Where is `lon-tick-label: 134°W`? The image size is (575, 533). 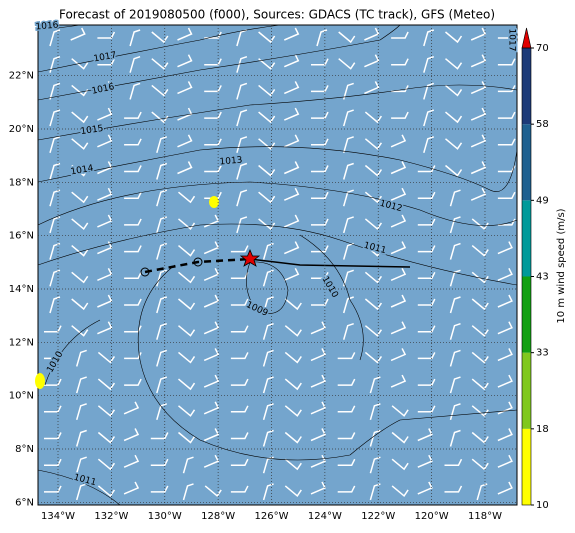
lon-tick-label: 134°W is located at coordinates (58, 516).